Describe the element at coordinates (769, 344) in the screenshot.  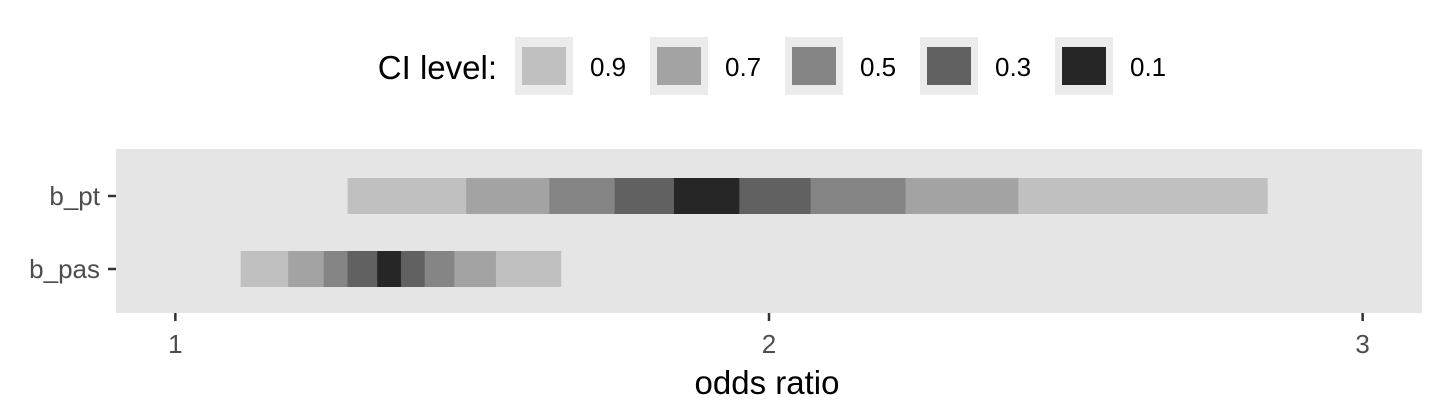
I see `x-tick-label: 2` at that location.